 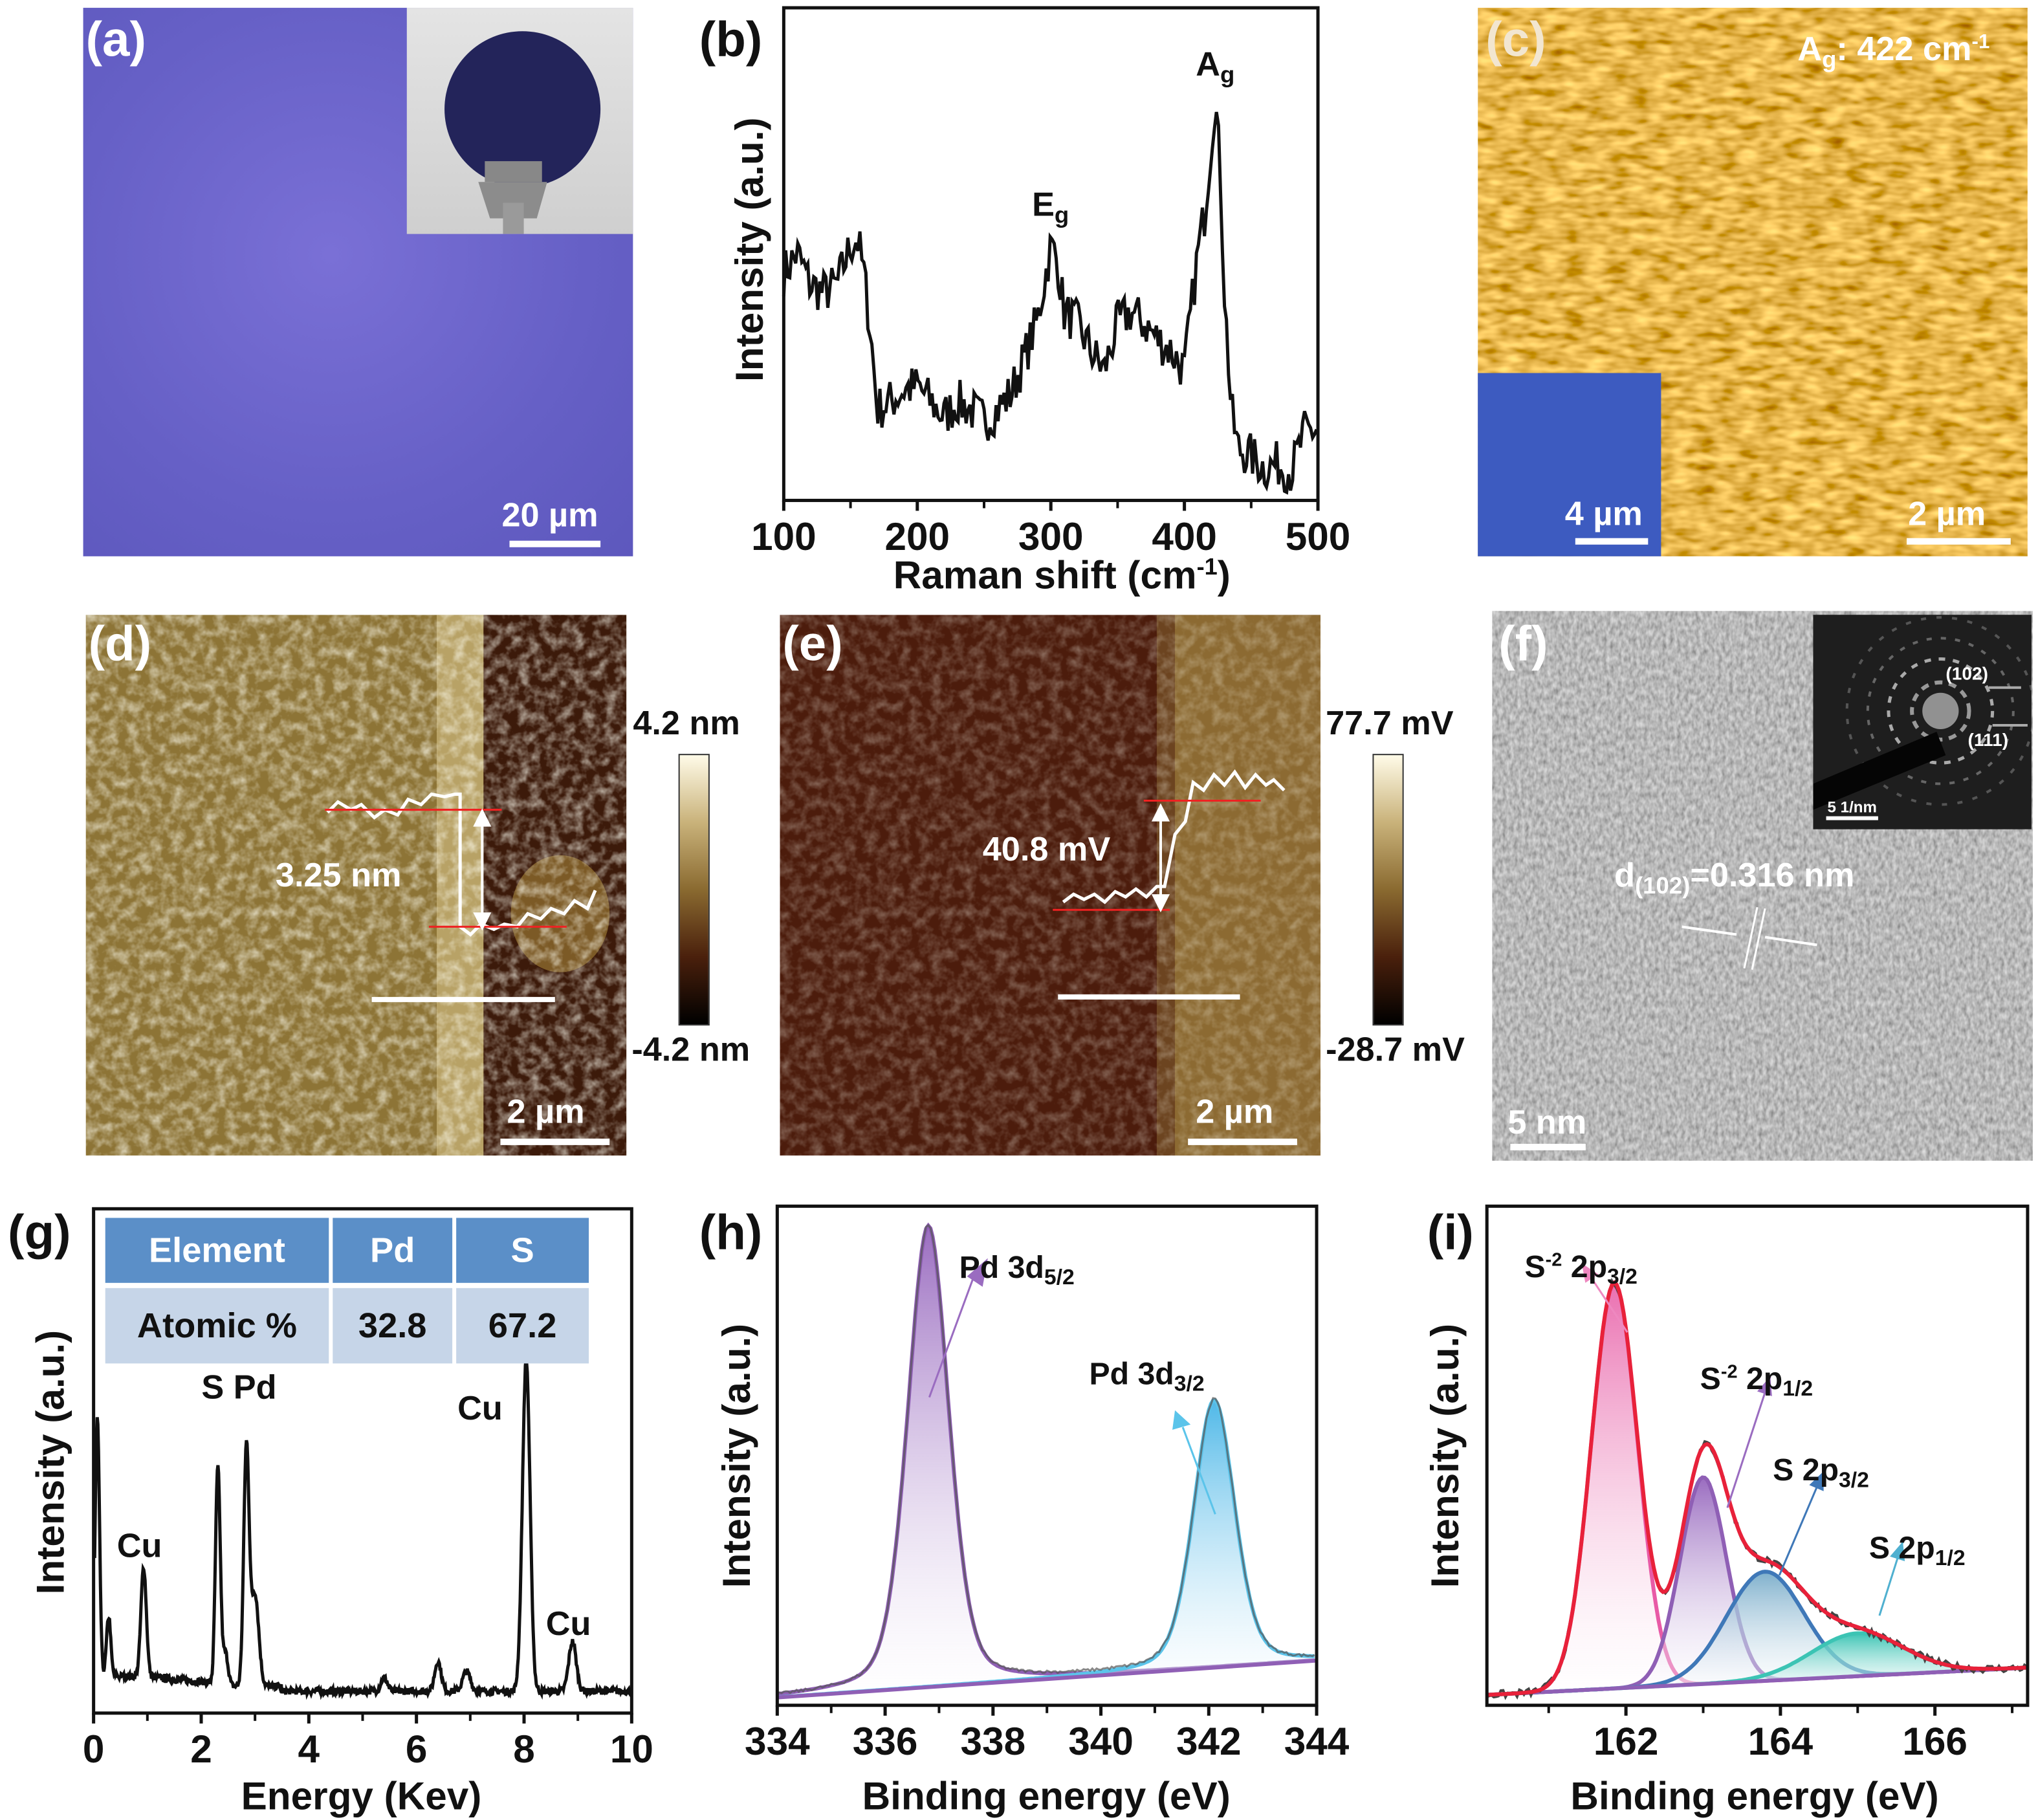 I want to click on x-tick-label: 8, so click(x=524, y=1750).